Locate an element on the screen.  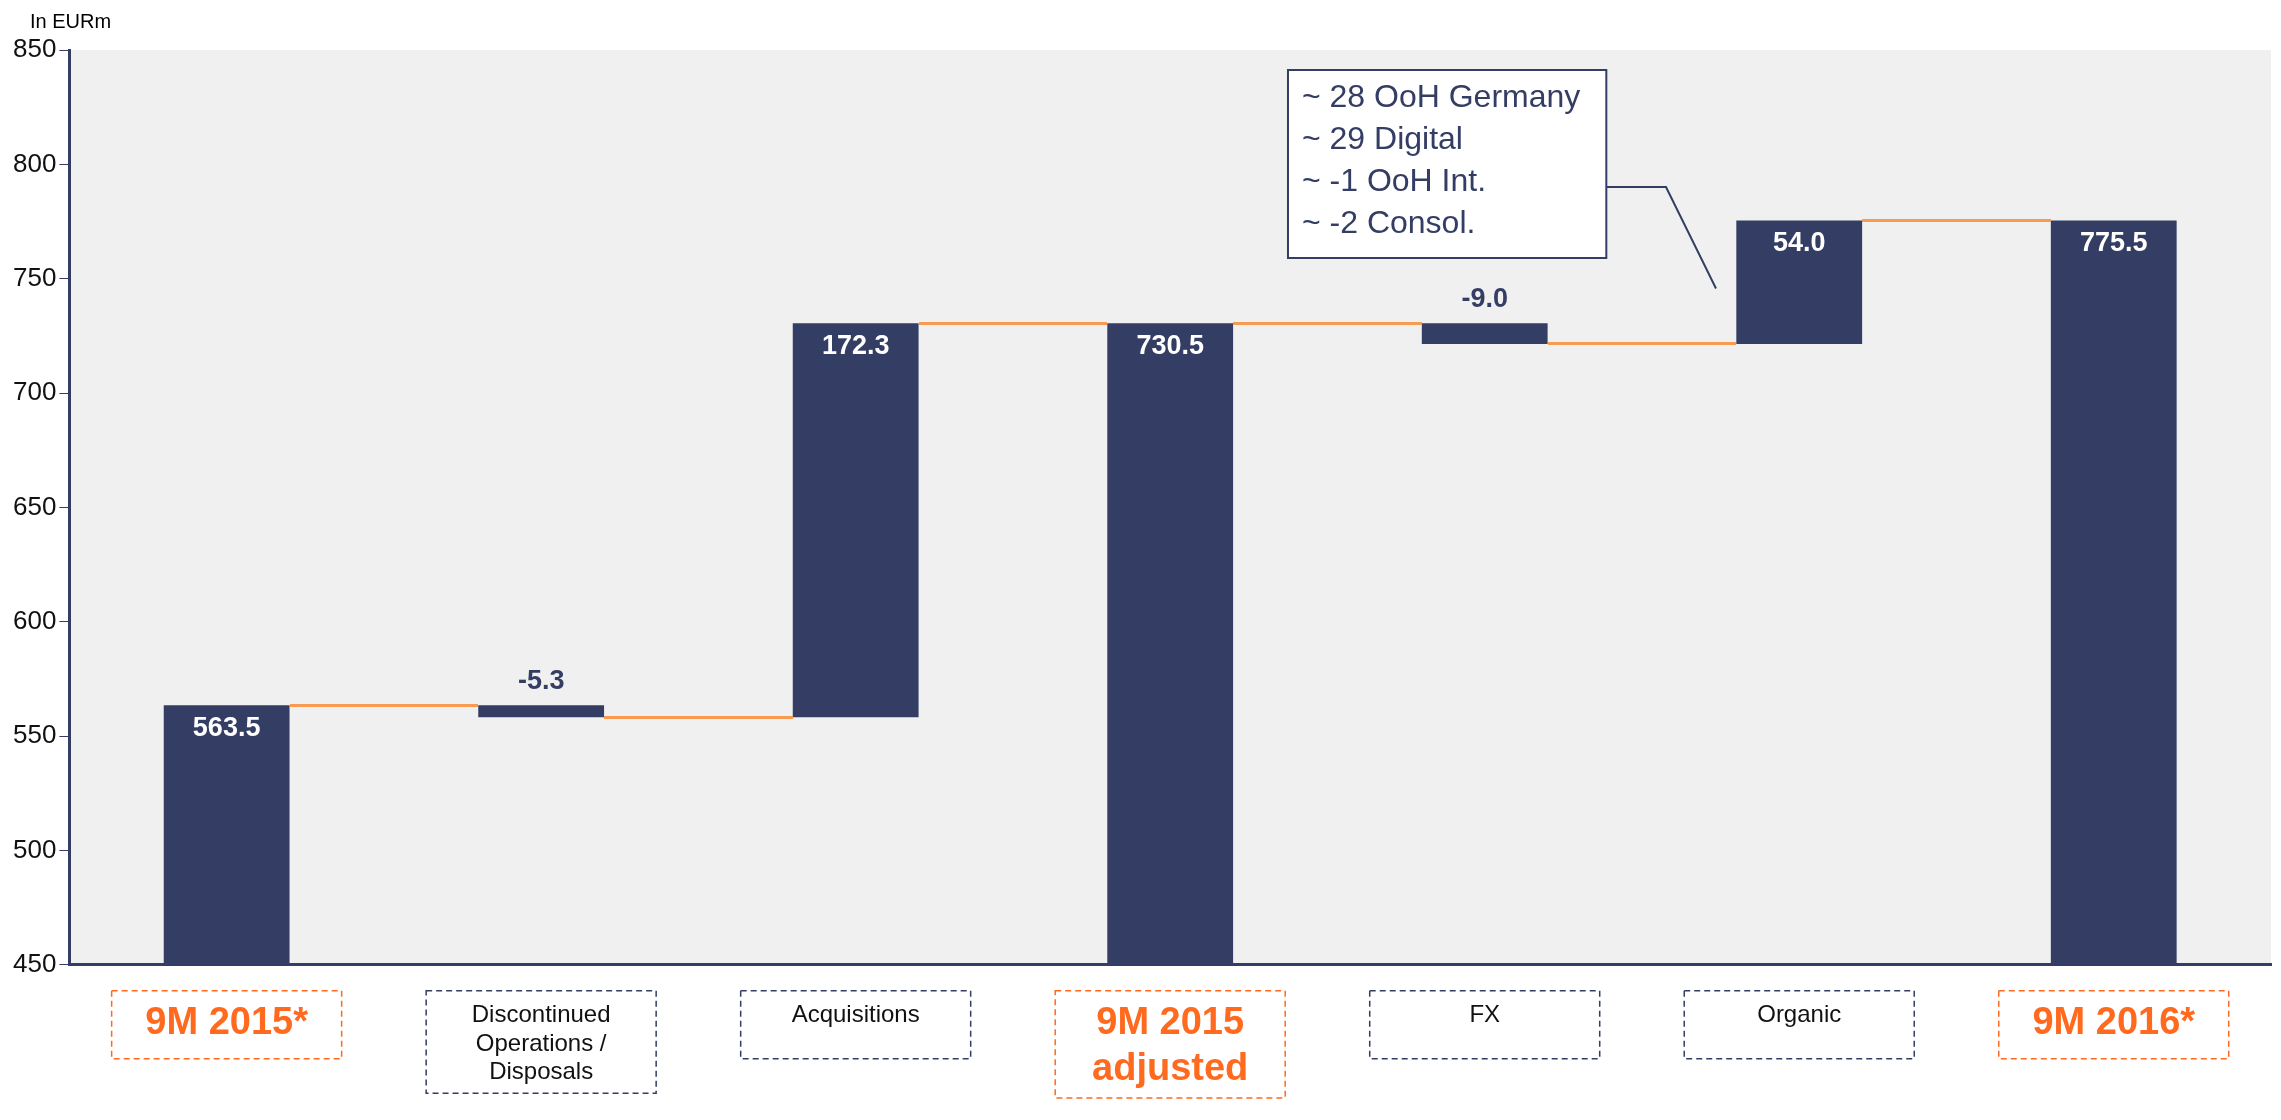
y-tick-label: 800 is located at coordinates (34, 162).